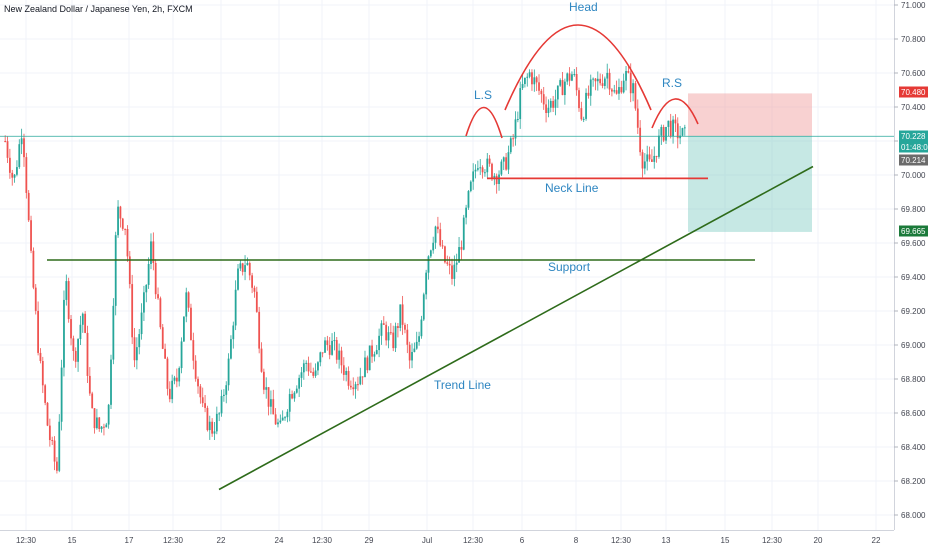  I want to click on left-shoulder-arc, so click(484, 122).